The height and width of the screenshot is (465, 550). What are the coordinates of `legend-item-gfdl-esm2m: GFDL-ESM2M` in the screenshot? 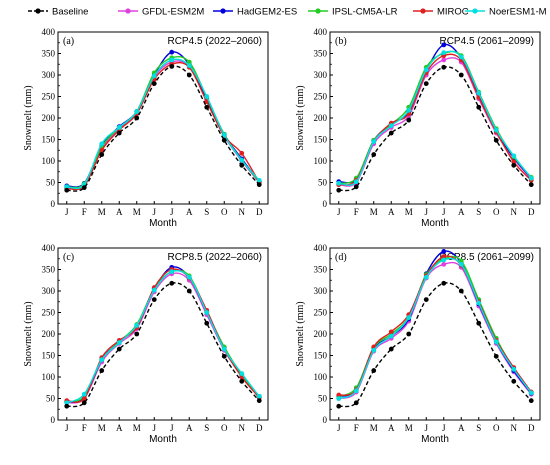 It's located at (161, 12).